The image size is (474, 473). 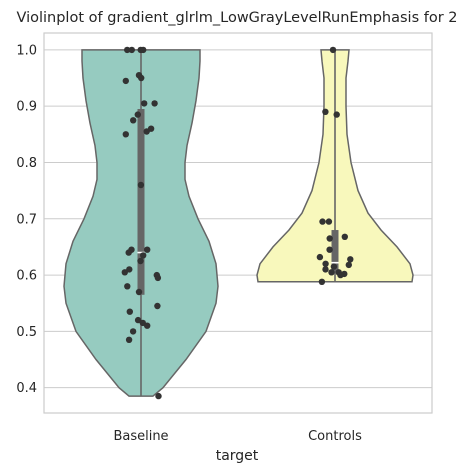 I want to click on y-tick-label: 0.8, so click(x=26, y=163).